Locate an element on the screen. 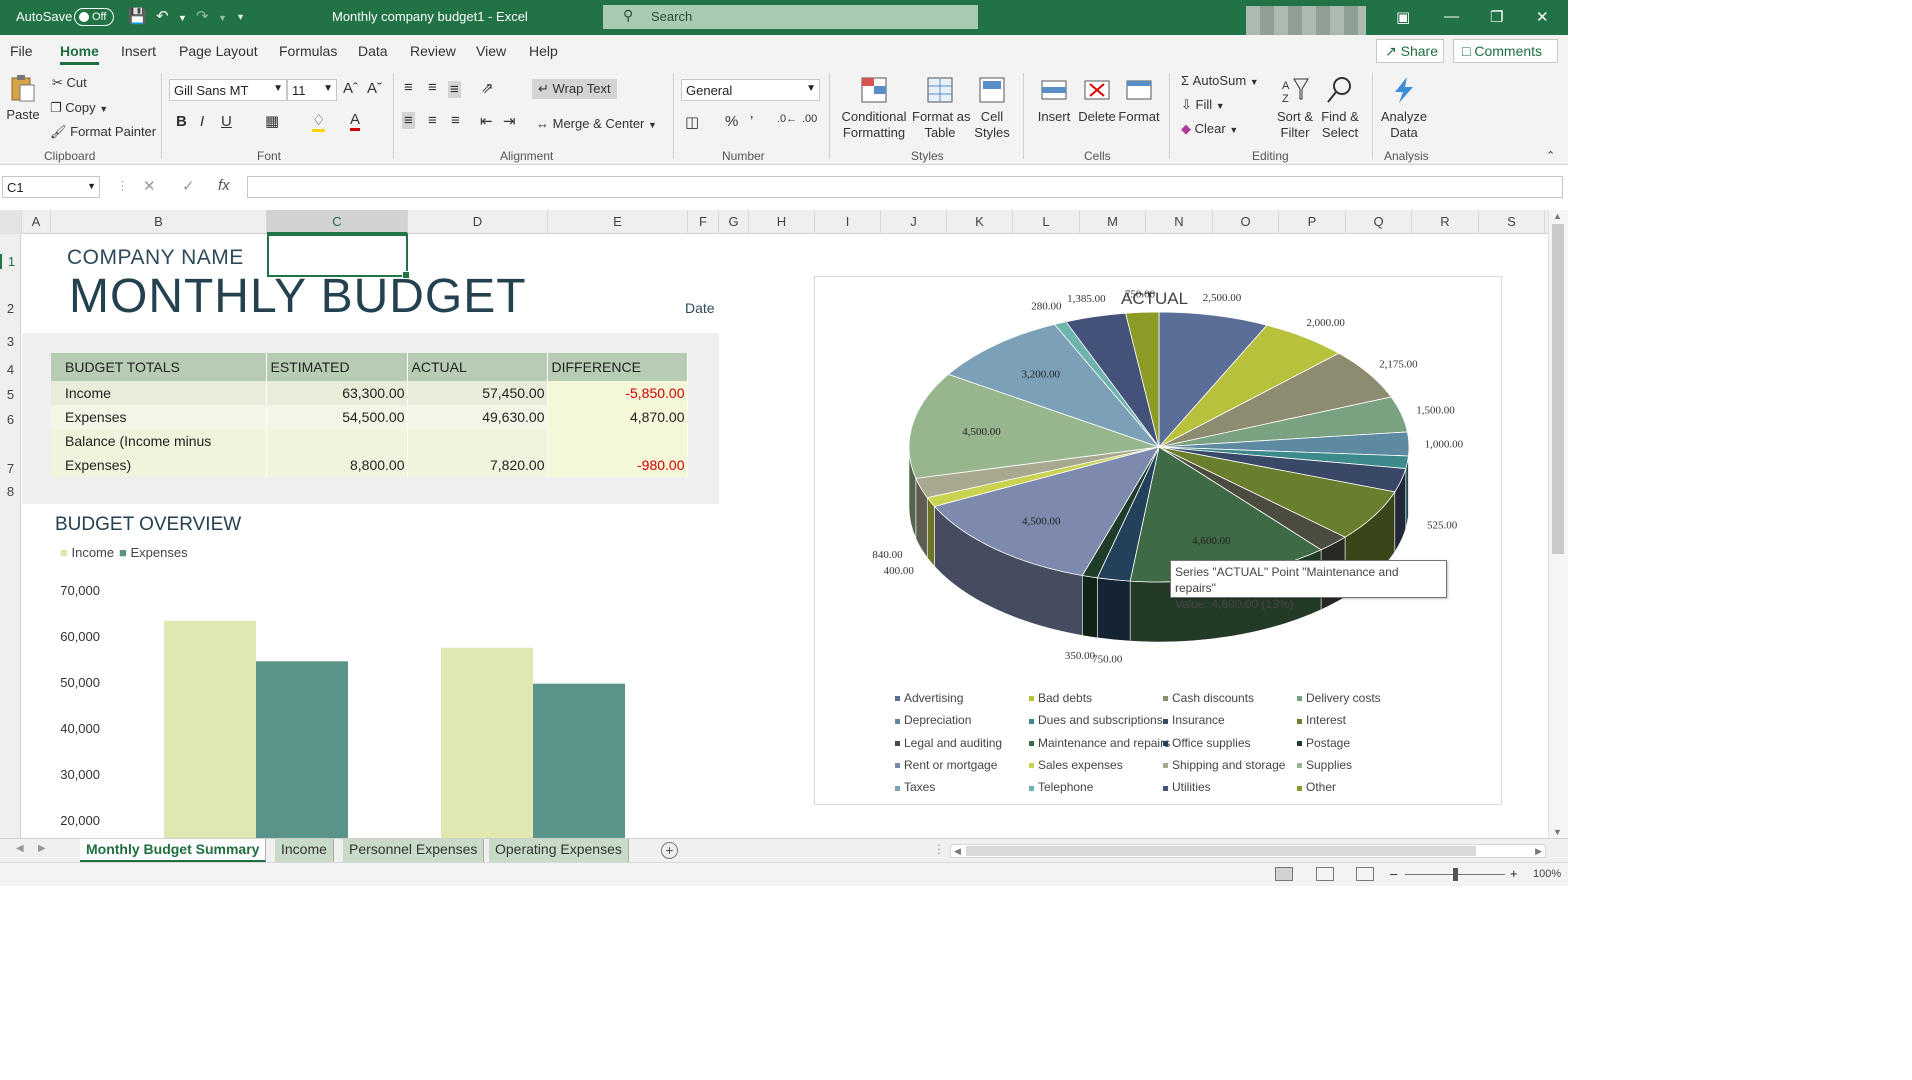  legend-item-utilities: Utilities is located at coordinates (1187, 787).